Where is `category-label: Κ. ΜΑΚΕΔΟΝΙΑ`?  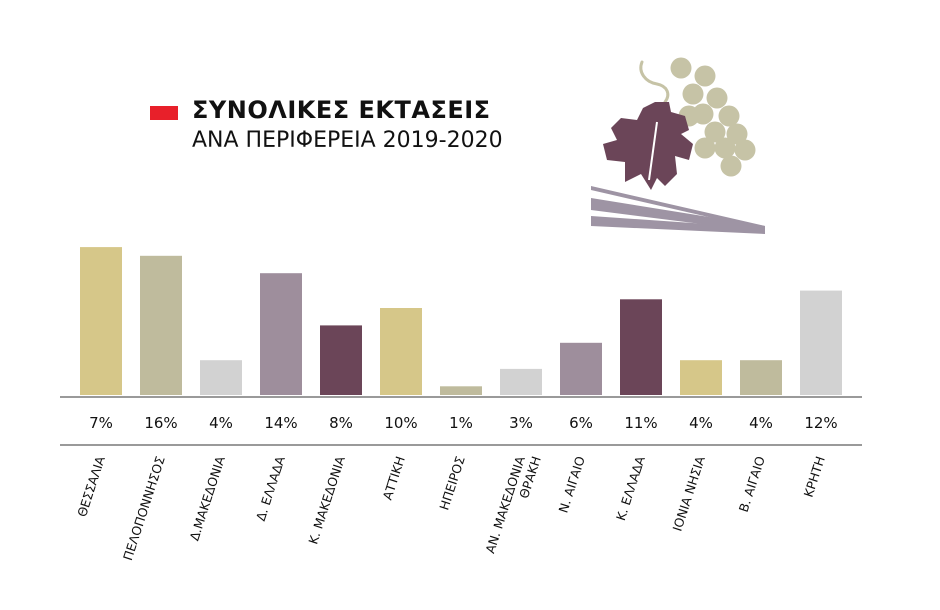 category-label: Κ. ΜΑΚΕΔΟΝΙΑ is located at coordinates (326, 500).